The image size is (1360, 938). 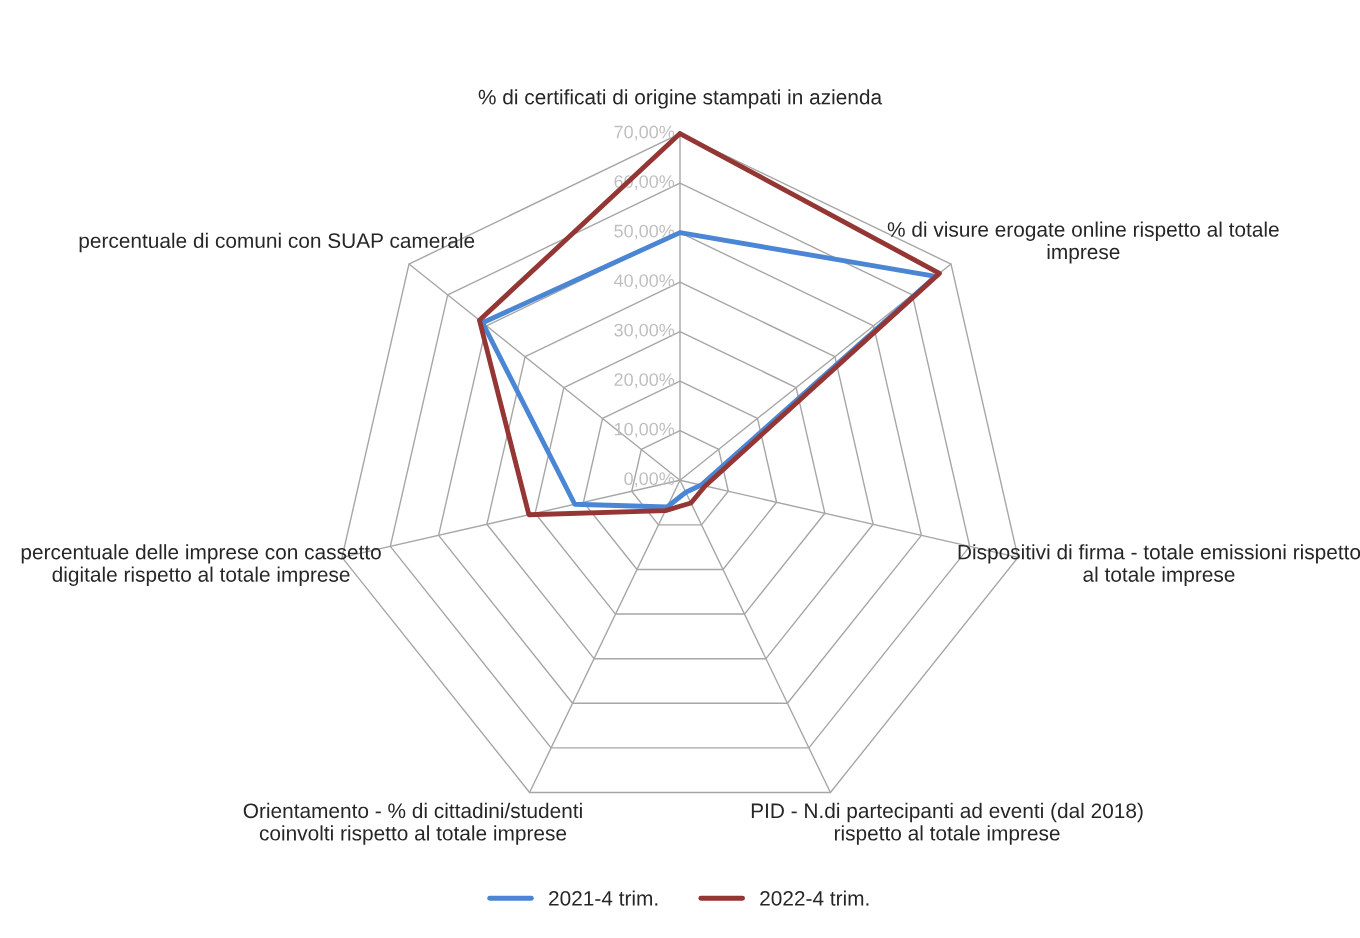 What do you see at coordinates (277, 242) in the screenshot?
I see `spoke-label: percentuale di comuni con SUAP camerale` at bounding box center [277, 242].